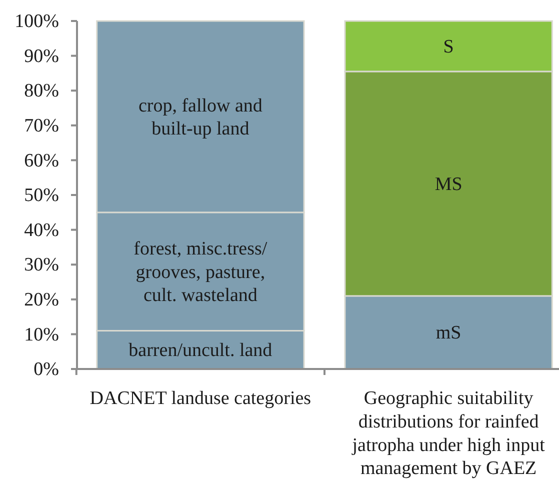 The image size is (559, 480). I want to click on y-tick-label: 50%, so click(42, 195).